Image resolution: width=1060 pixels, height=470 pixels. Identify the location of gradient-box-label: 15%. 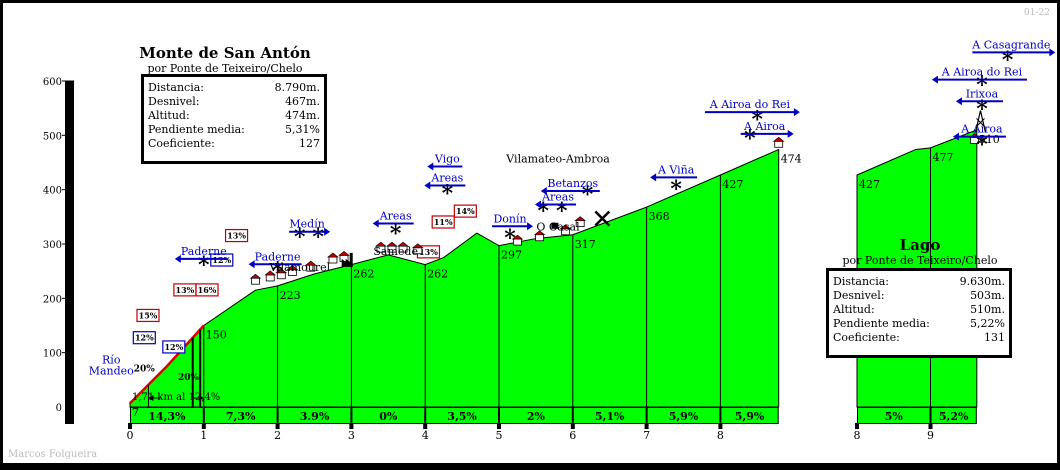
(148, 315).